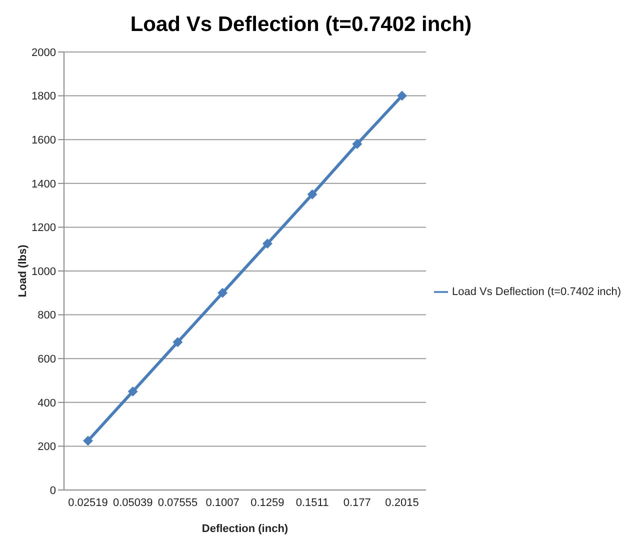  Describe the element at coordinates (22, 271) in the screenshot. I see `y-axis-title: Load (lbs)` at that location.